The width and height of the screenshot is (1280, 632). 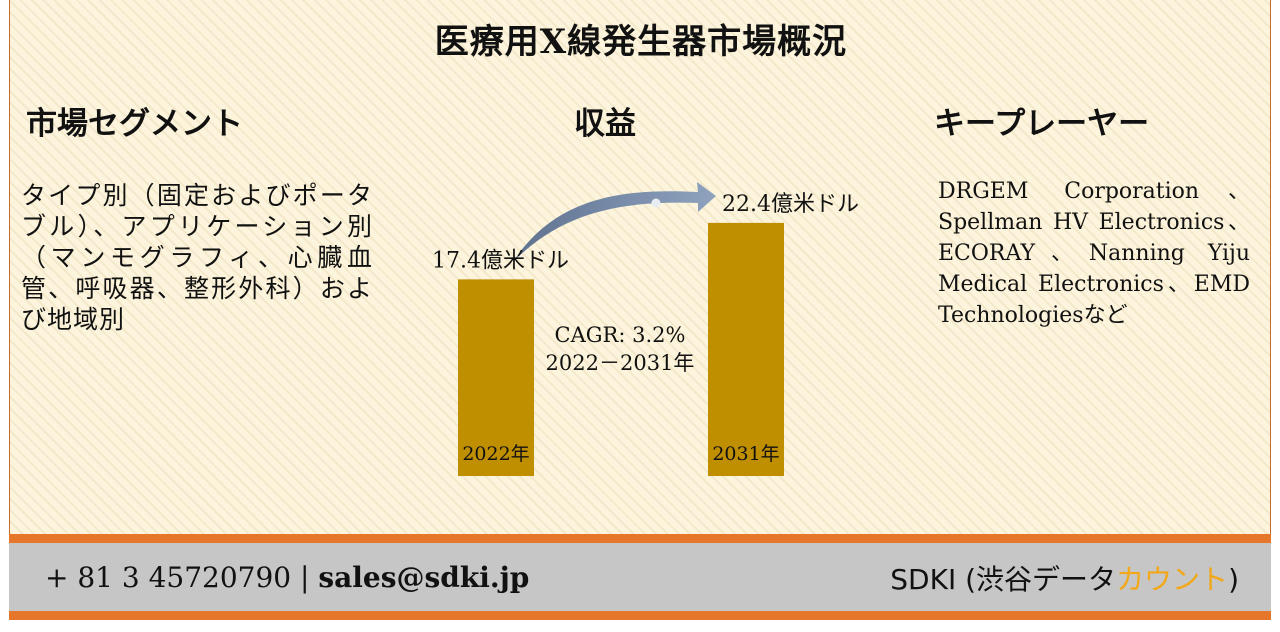 What do you see at coordinates (500, 260) in the screenshot?
I see `value-label-0: 17.4億米ドル` at bounding box center [500, 260].